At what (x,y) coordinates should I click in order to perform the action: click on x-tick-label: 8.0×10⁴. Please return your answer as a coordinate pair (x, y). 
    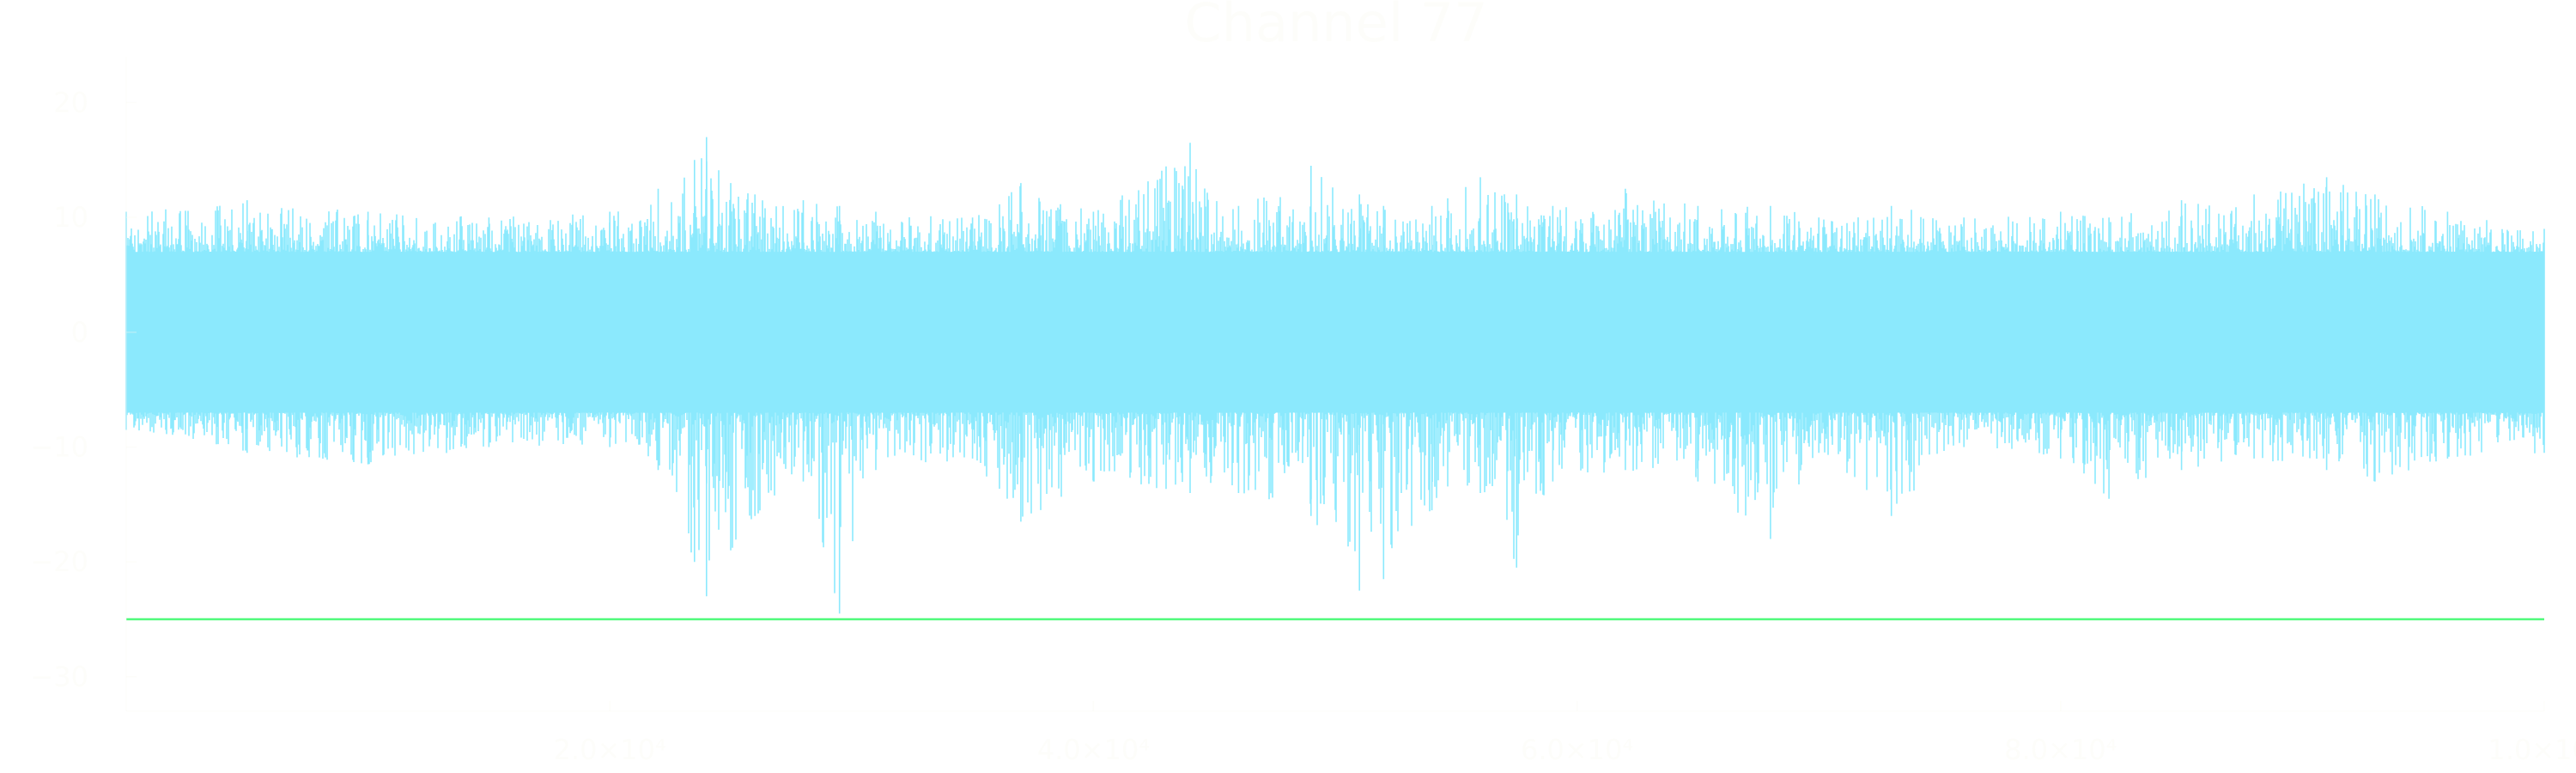
    Looking at the image, I should click on (2060, 749).